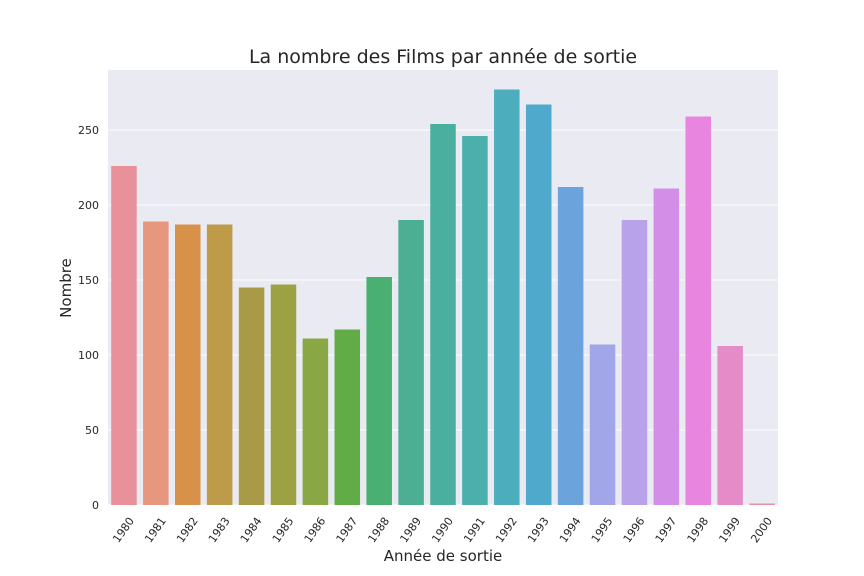  What do you see at coordinates (88, 280) in the screenshot?
I see `y-tick-label: 150` at bounding box center [88, 280].